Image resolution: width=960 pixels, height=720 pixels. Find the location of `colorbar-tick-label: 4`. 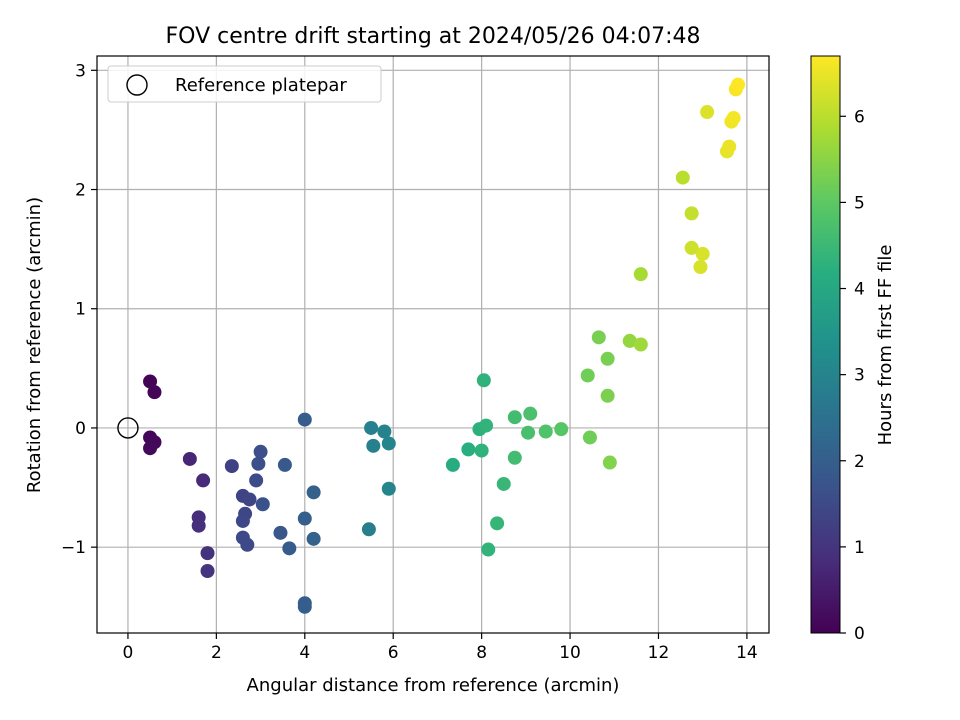

colorbar-tick-label: 4 is located at coordinates (859, 290).